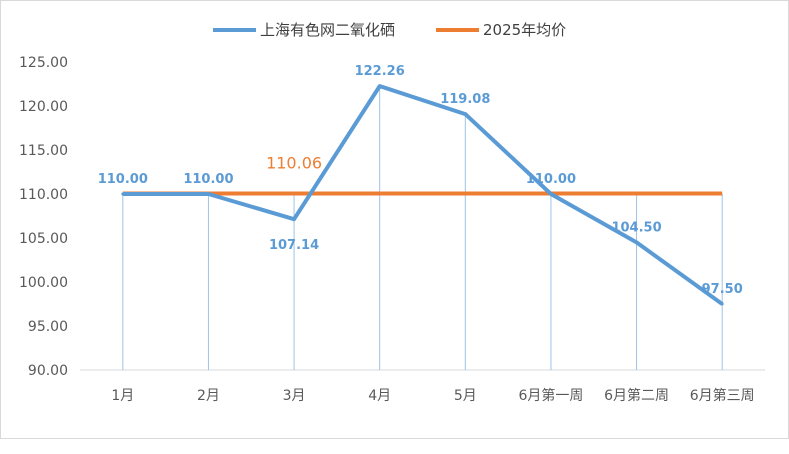 The image size is (789, 454). I want to click on x-tick-label: 2月, so click(208, 396).